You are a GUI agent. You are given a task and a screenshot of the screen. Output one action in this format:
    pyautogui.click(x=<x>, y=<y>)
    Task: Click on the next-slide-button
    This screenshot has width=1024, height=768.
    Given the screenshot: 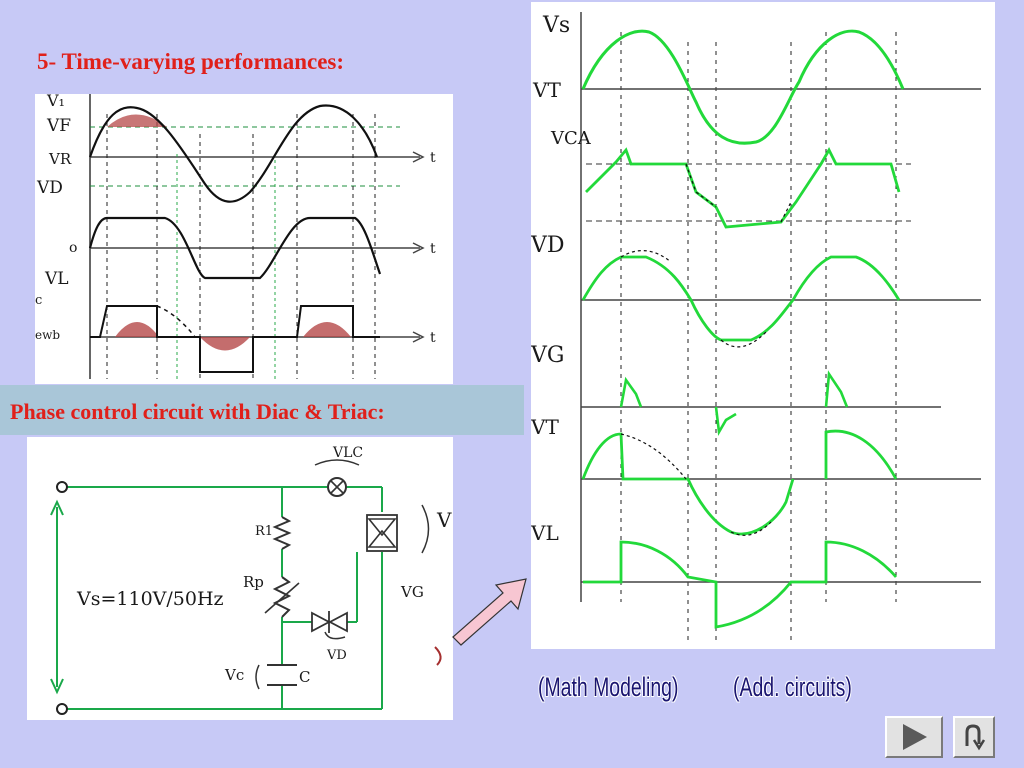 What is the action you would take?
    pyautogui.click(x=914, y=737)
    